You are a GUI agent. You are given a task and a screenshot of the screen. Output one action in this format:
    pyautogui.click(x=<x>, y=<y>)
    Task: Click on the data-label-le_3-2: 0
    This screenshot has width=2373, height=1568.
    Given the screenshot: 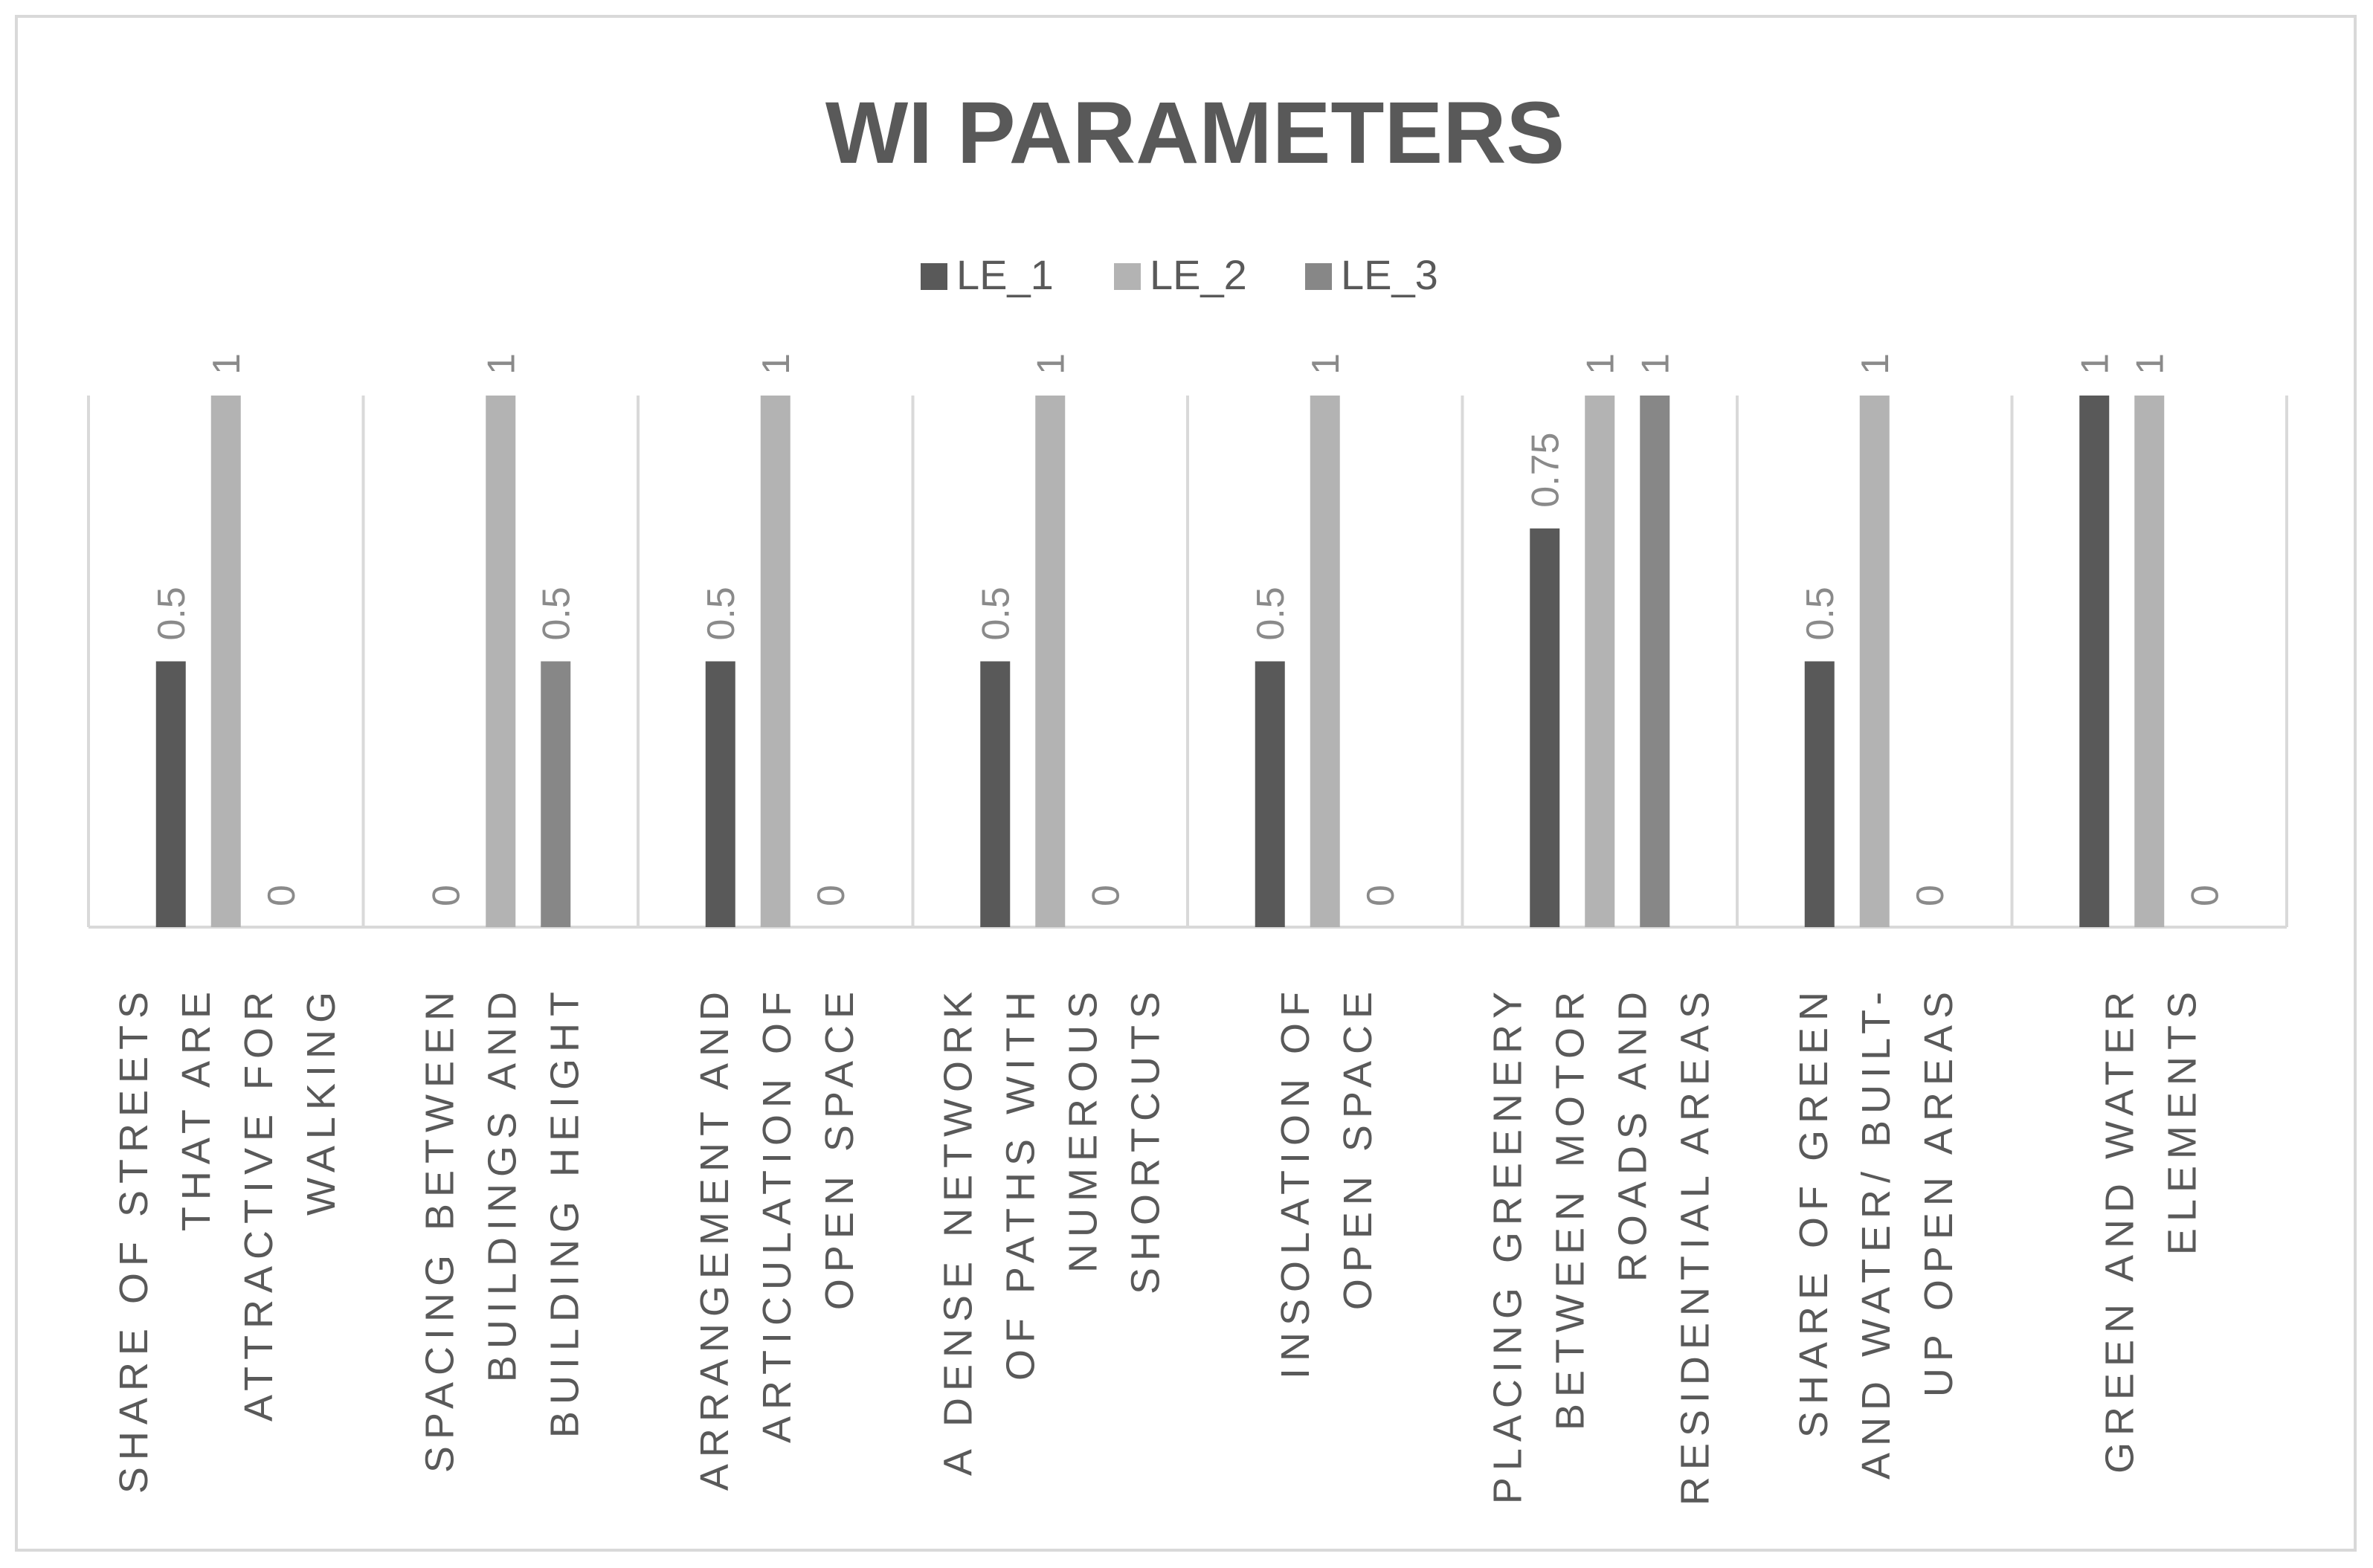 What is the action you would take?
    pyautogui.click(x=831, y=895)
    